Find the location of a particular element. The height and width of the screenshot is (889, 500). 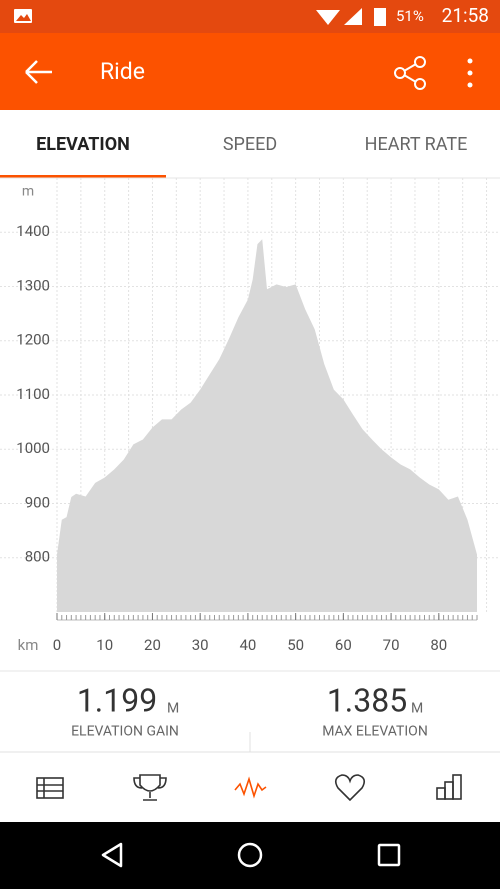

tab: HEART RATE is located at coordinates (416, 144).